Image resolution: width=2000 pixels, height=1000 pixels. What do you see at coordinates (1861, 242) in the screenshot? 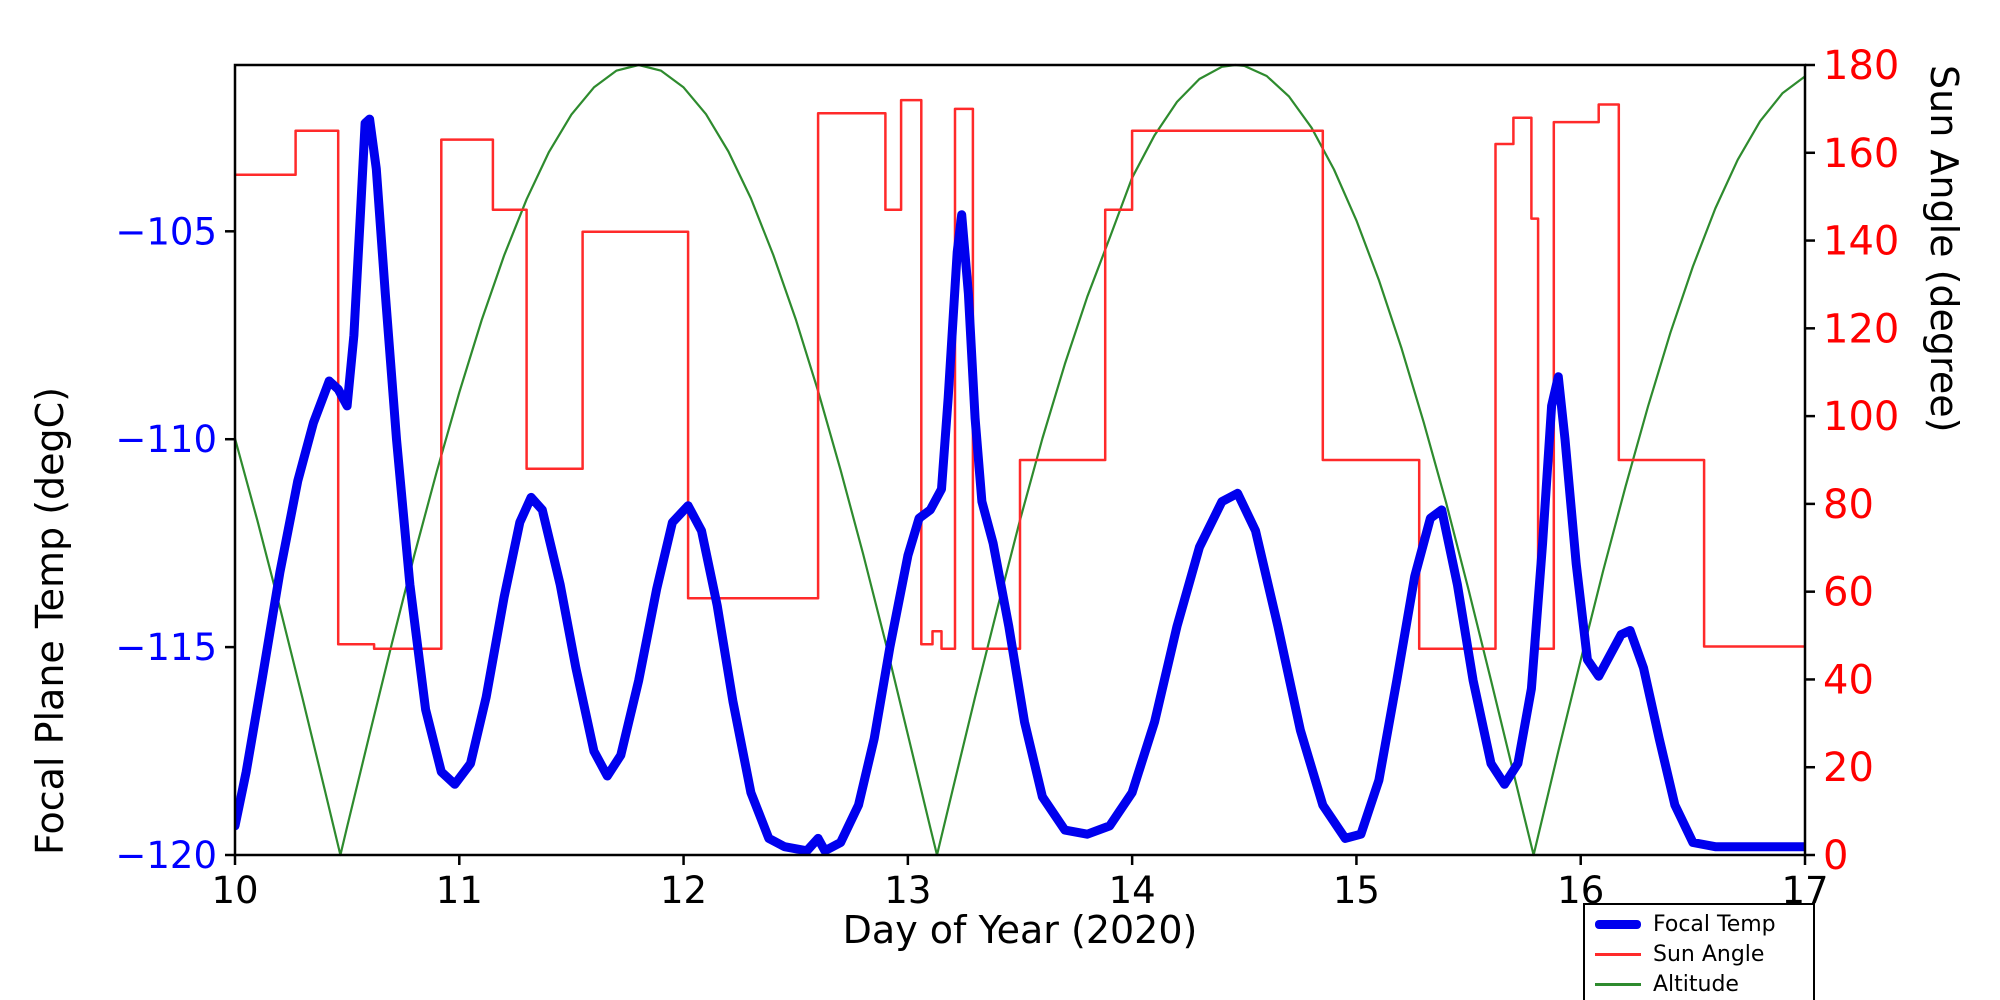
I see `right-y-tick-label: 140` at bounding box center [1861, 242].